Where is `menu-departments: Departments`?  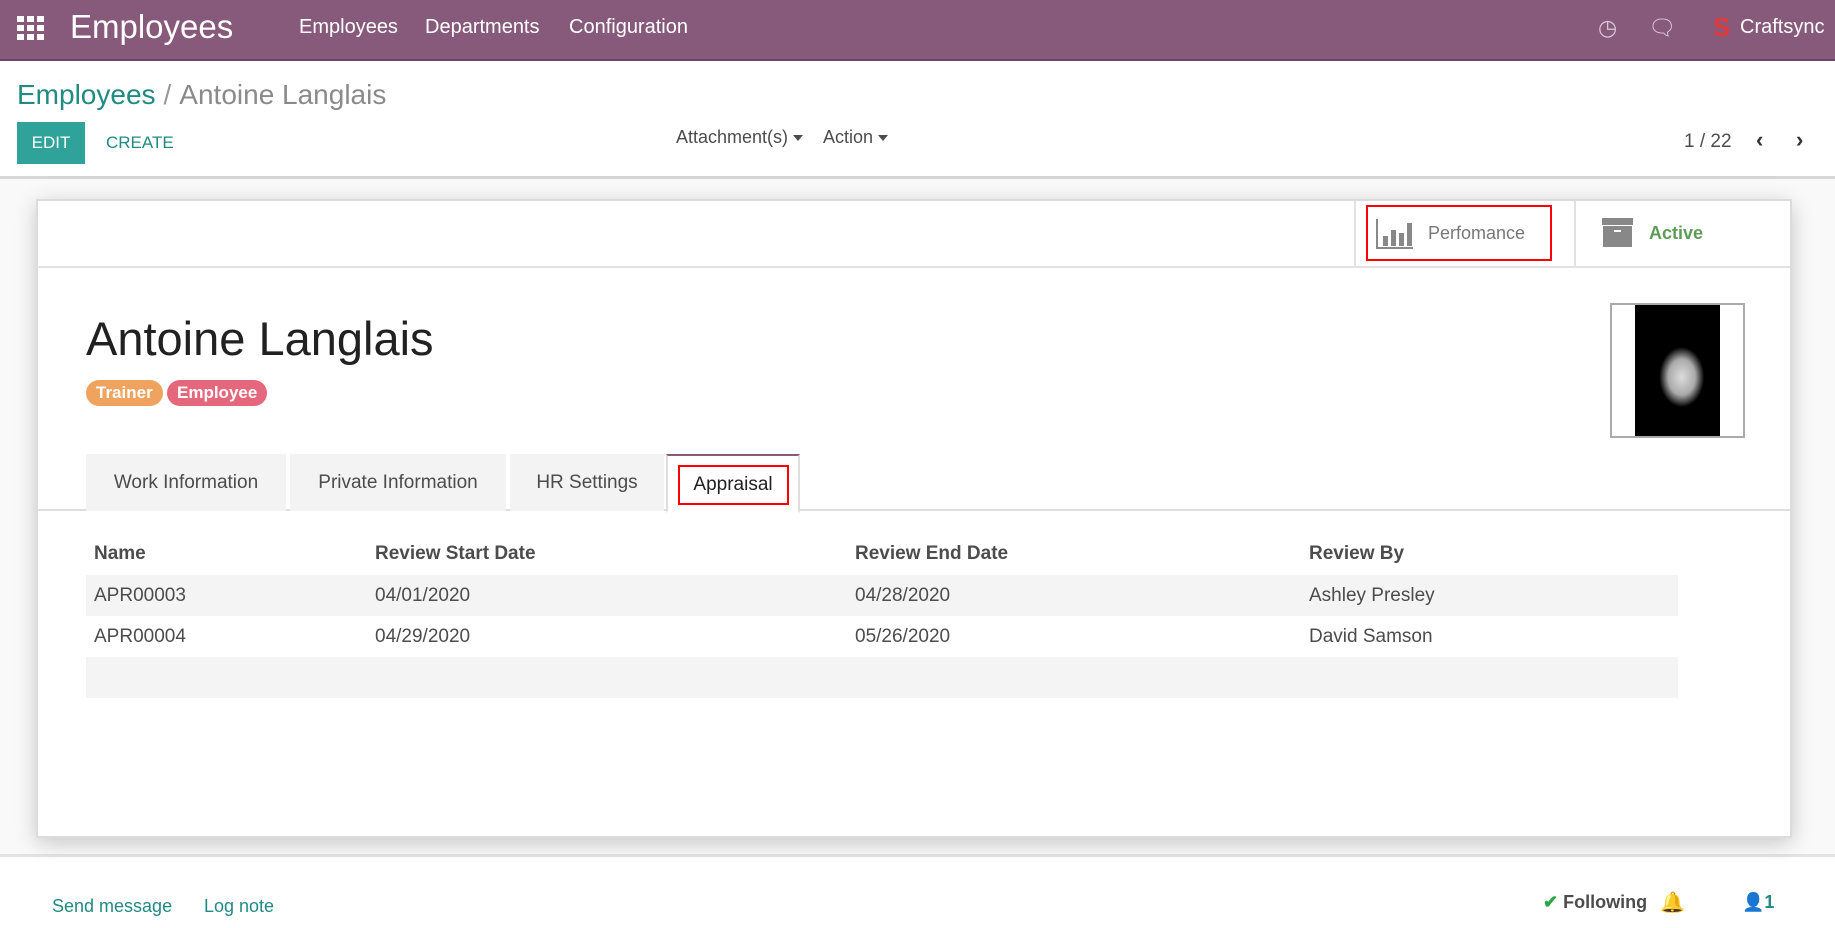
menu-departments: Departments is located at coordinates (482, 27).